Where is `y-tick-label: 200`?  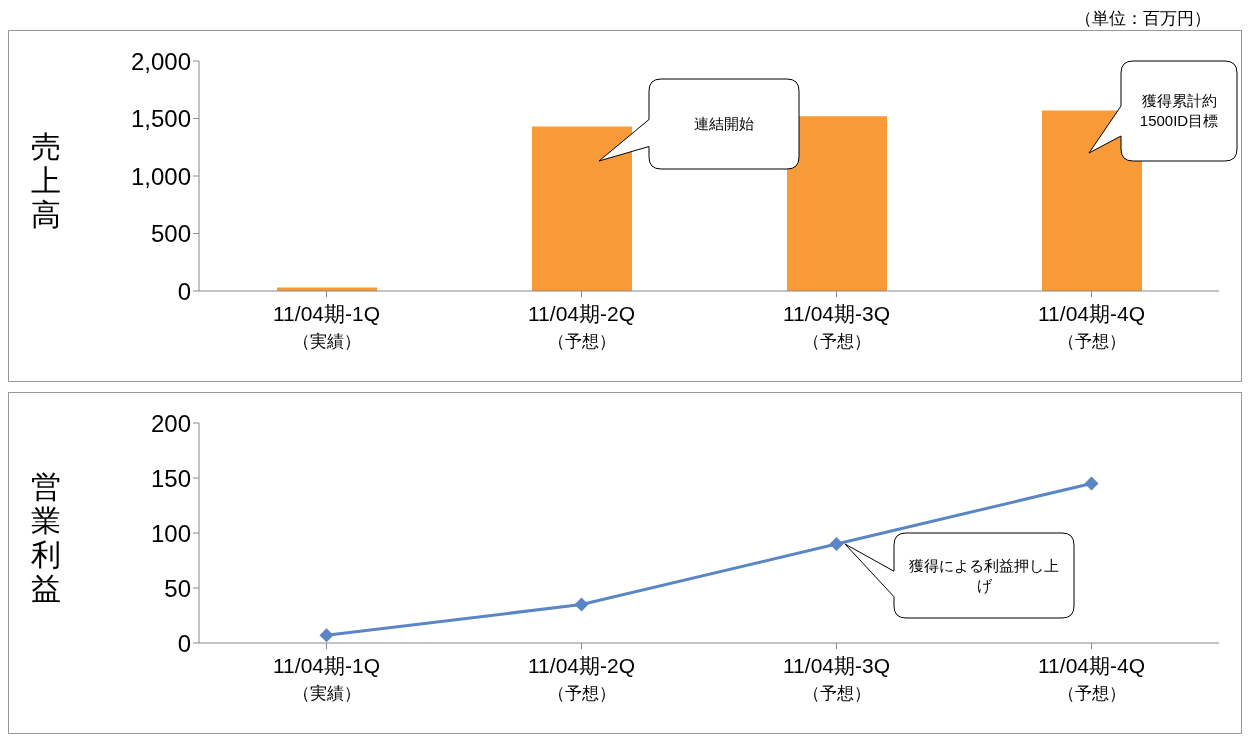
y-tick-label: 200 is located at coordinates (170, 423).